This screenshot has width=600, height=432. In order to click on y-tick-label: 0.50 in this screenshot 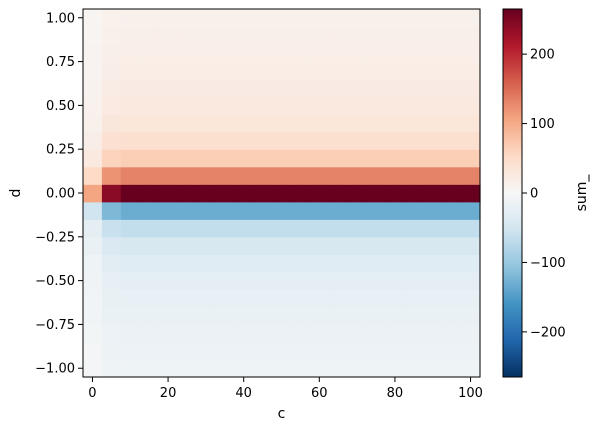, I will do `click(60, 106)`.